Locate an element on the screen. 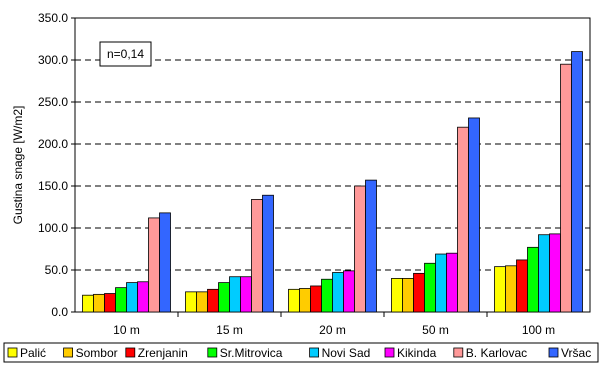 This screenshot has height=369, width=602. legend-box is located at coordinates (301, 352).